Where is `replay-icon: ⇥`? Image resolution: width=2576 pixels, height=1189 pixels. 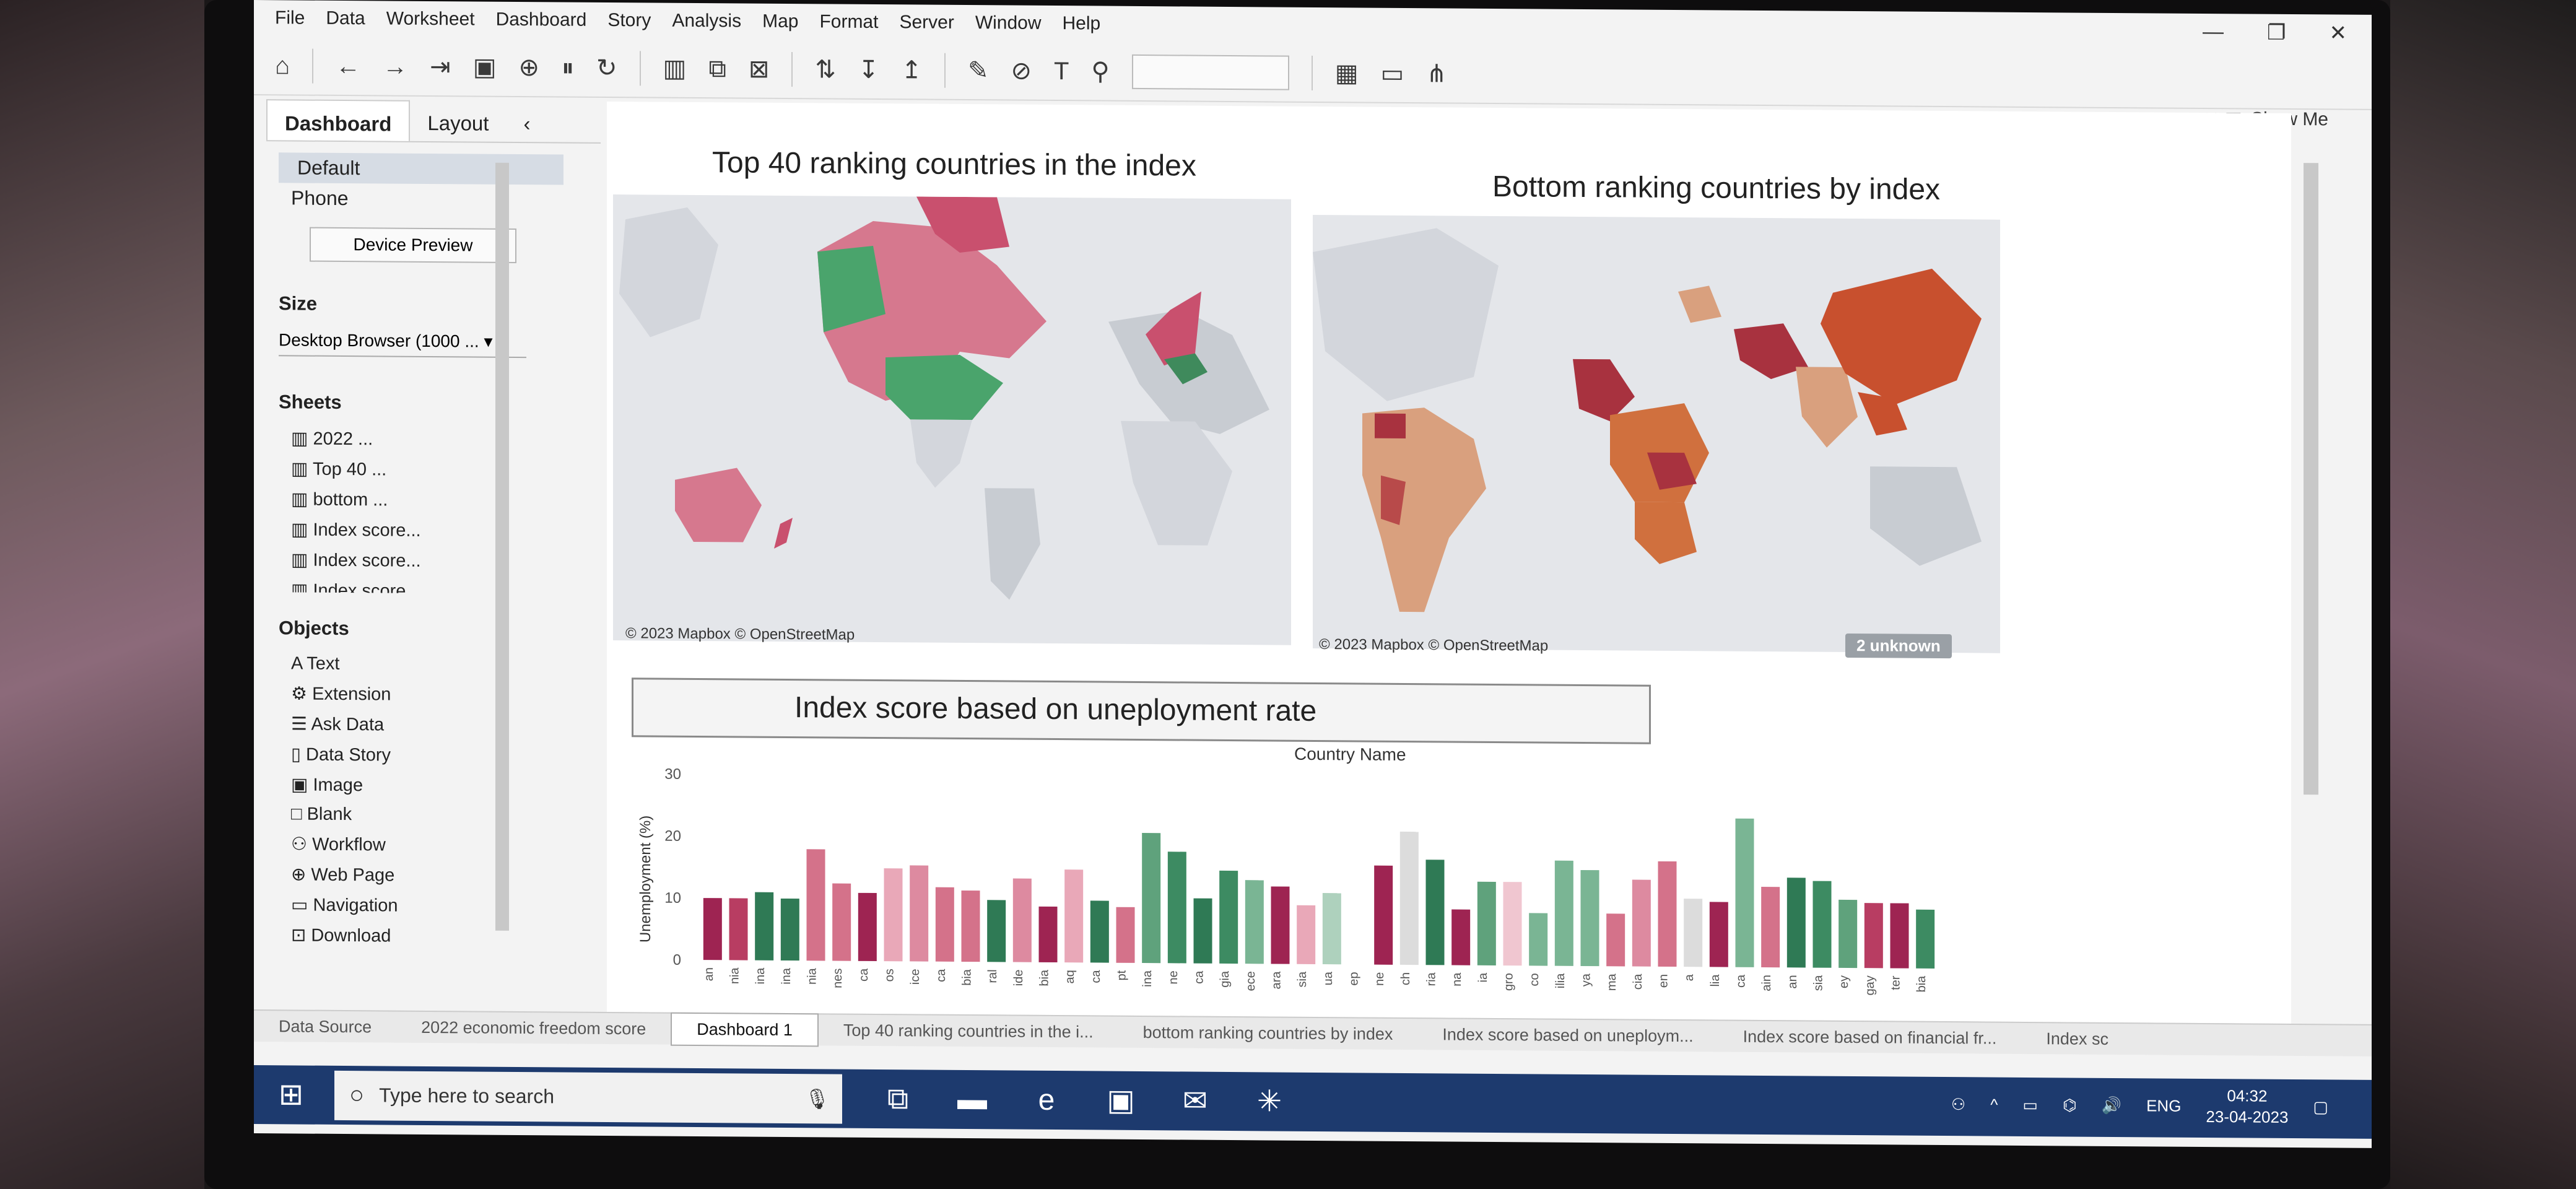 replay-icon: ⇥ is located at coordinates (440, 67).